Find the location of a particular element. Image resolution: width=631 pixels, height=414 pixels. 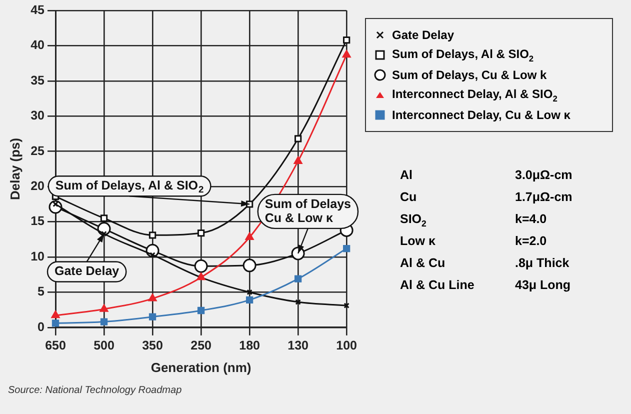

text: Low κ k=2.0 is located at coordinates (473, 241).